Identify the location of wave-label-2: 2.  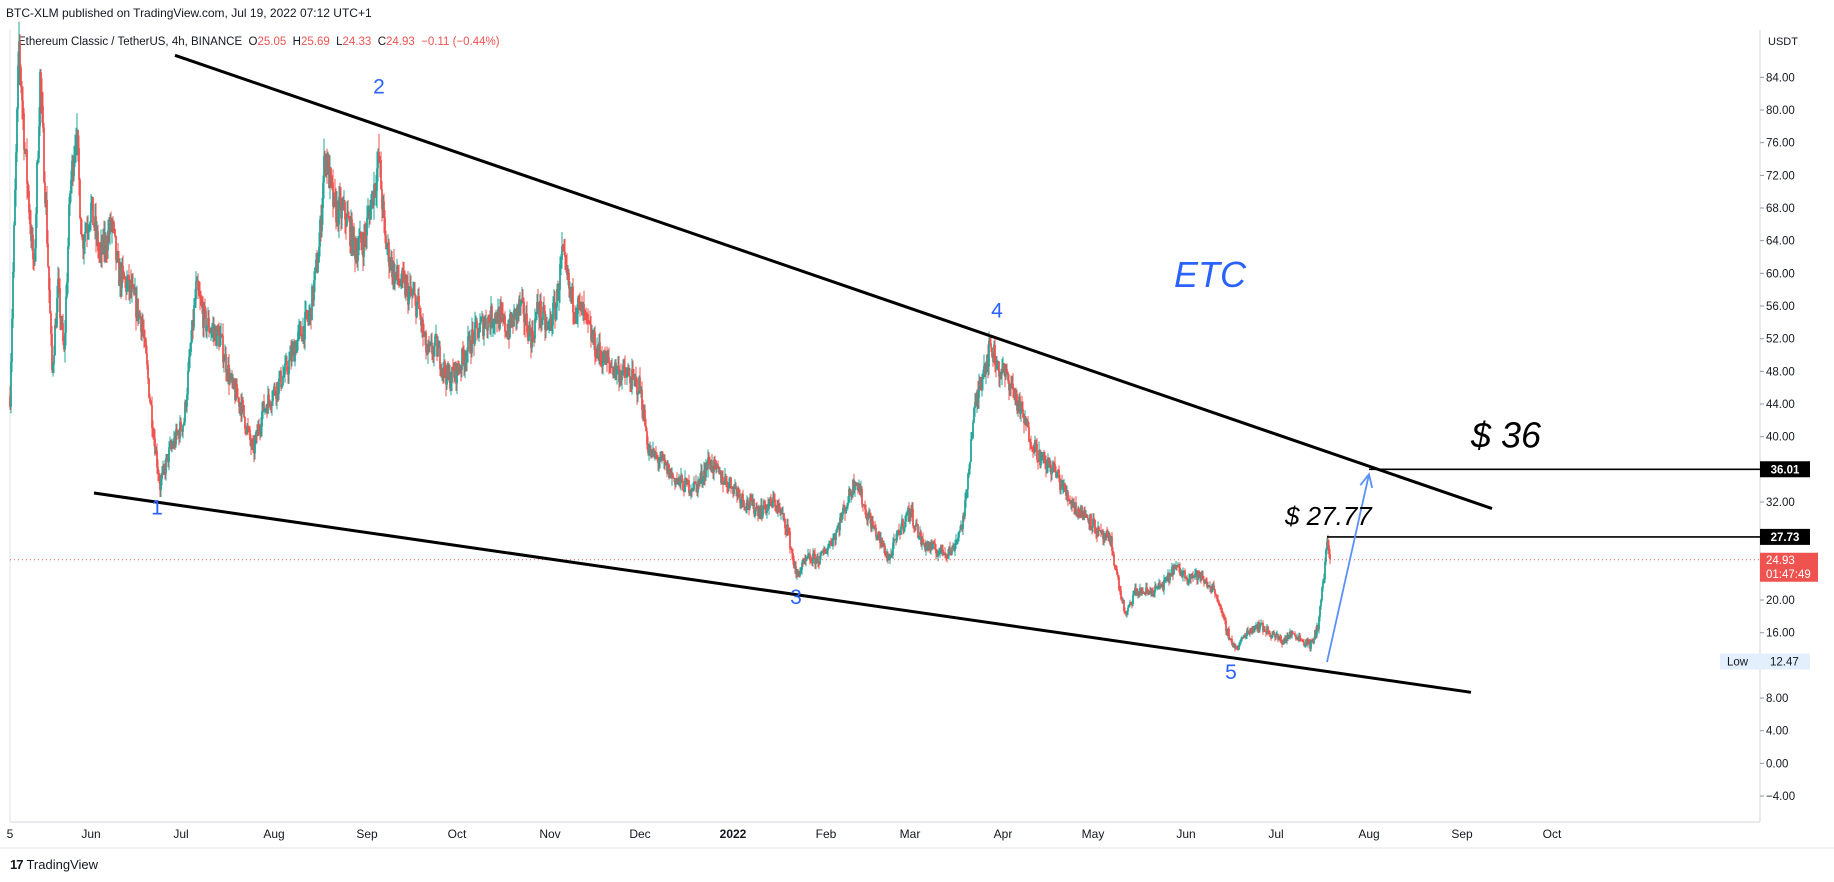
(379, 87).